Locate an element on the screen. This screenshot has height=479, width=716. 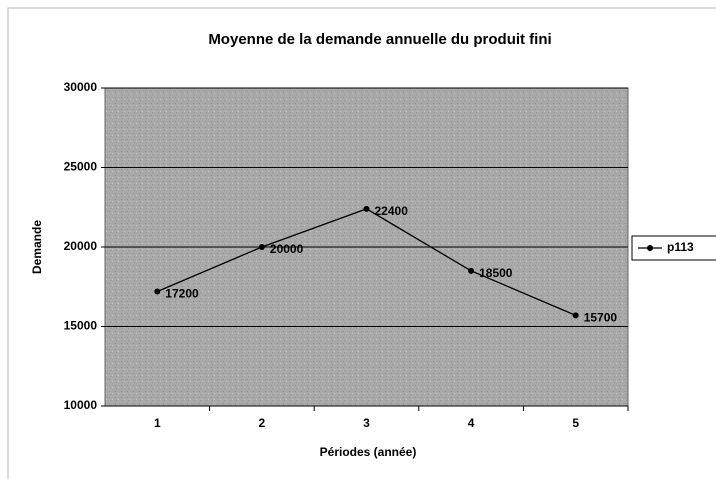
x-tick-label: 1 is located at coordinates (157, 423).